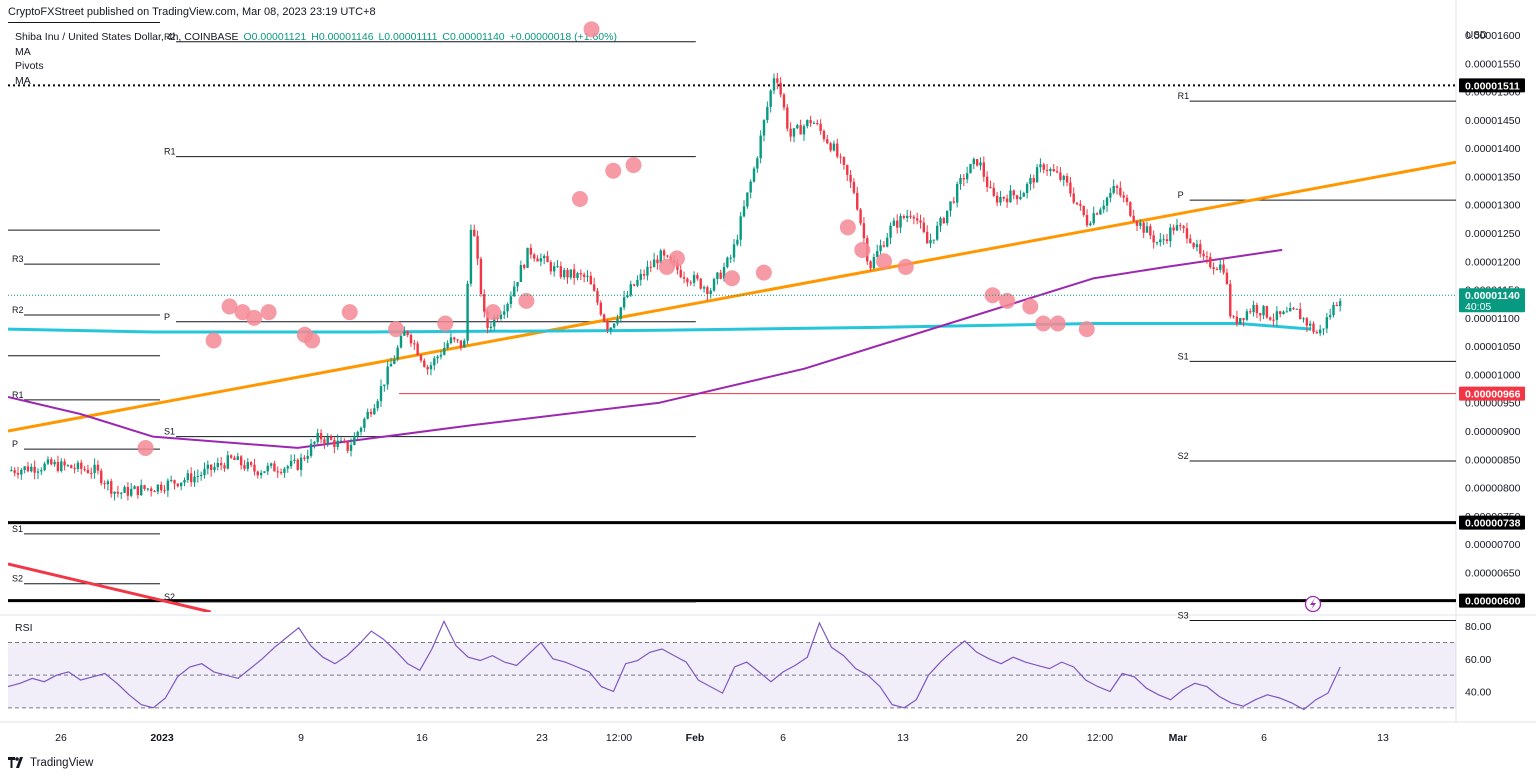  I want to click on indicator-ma-1: MA, so click(23, 51).